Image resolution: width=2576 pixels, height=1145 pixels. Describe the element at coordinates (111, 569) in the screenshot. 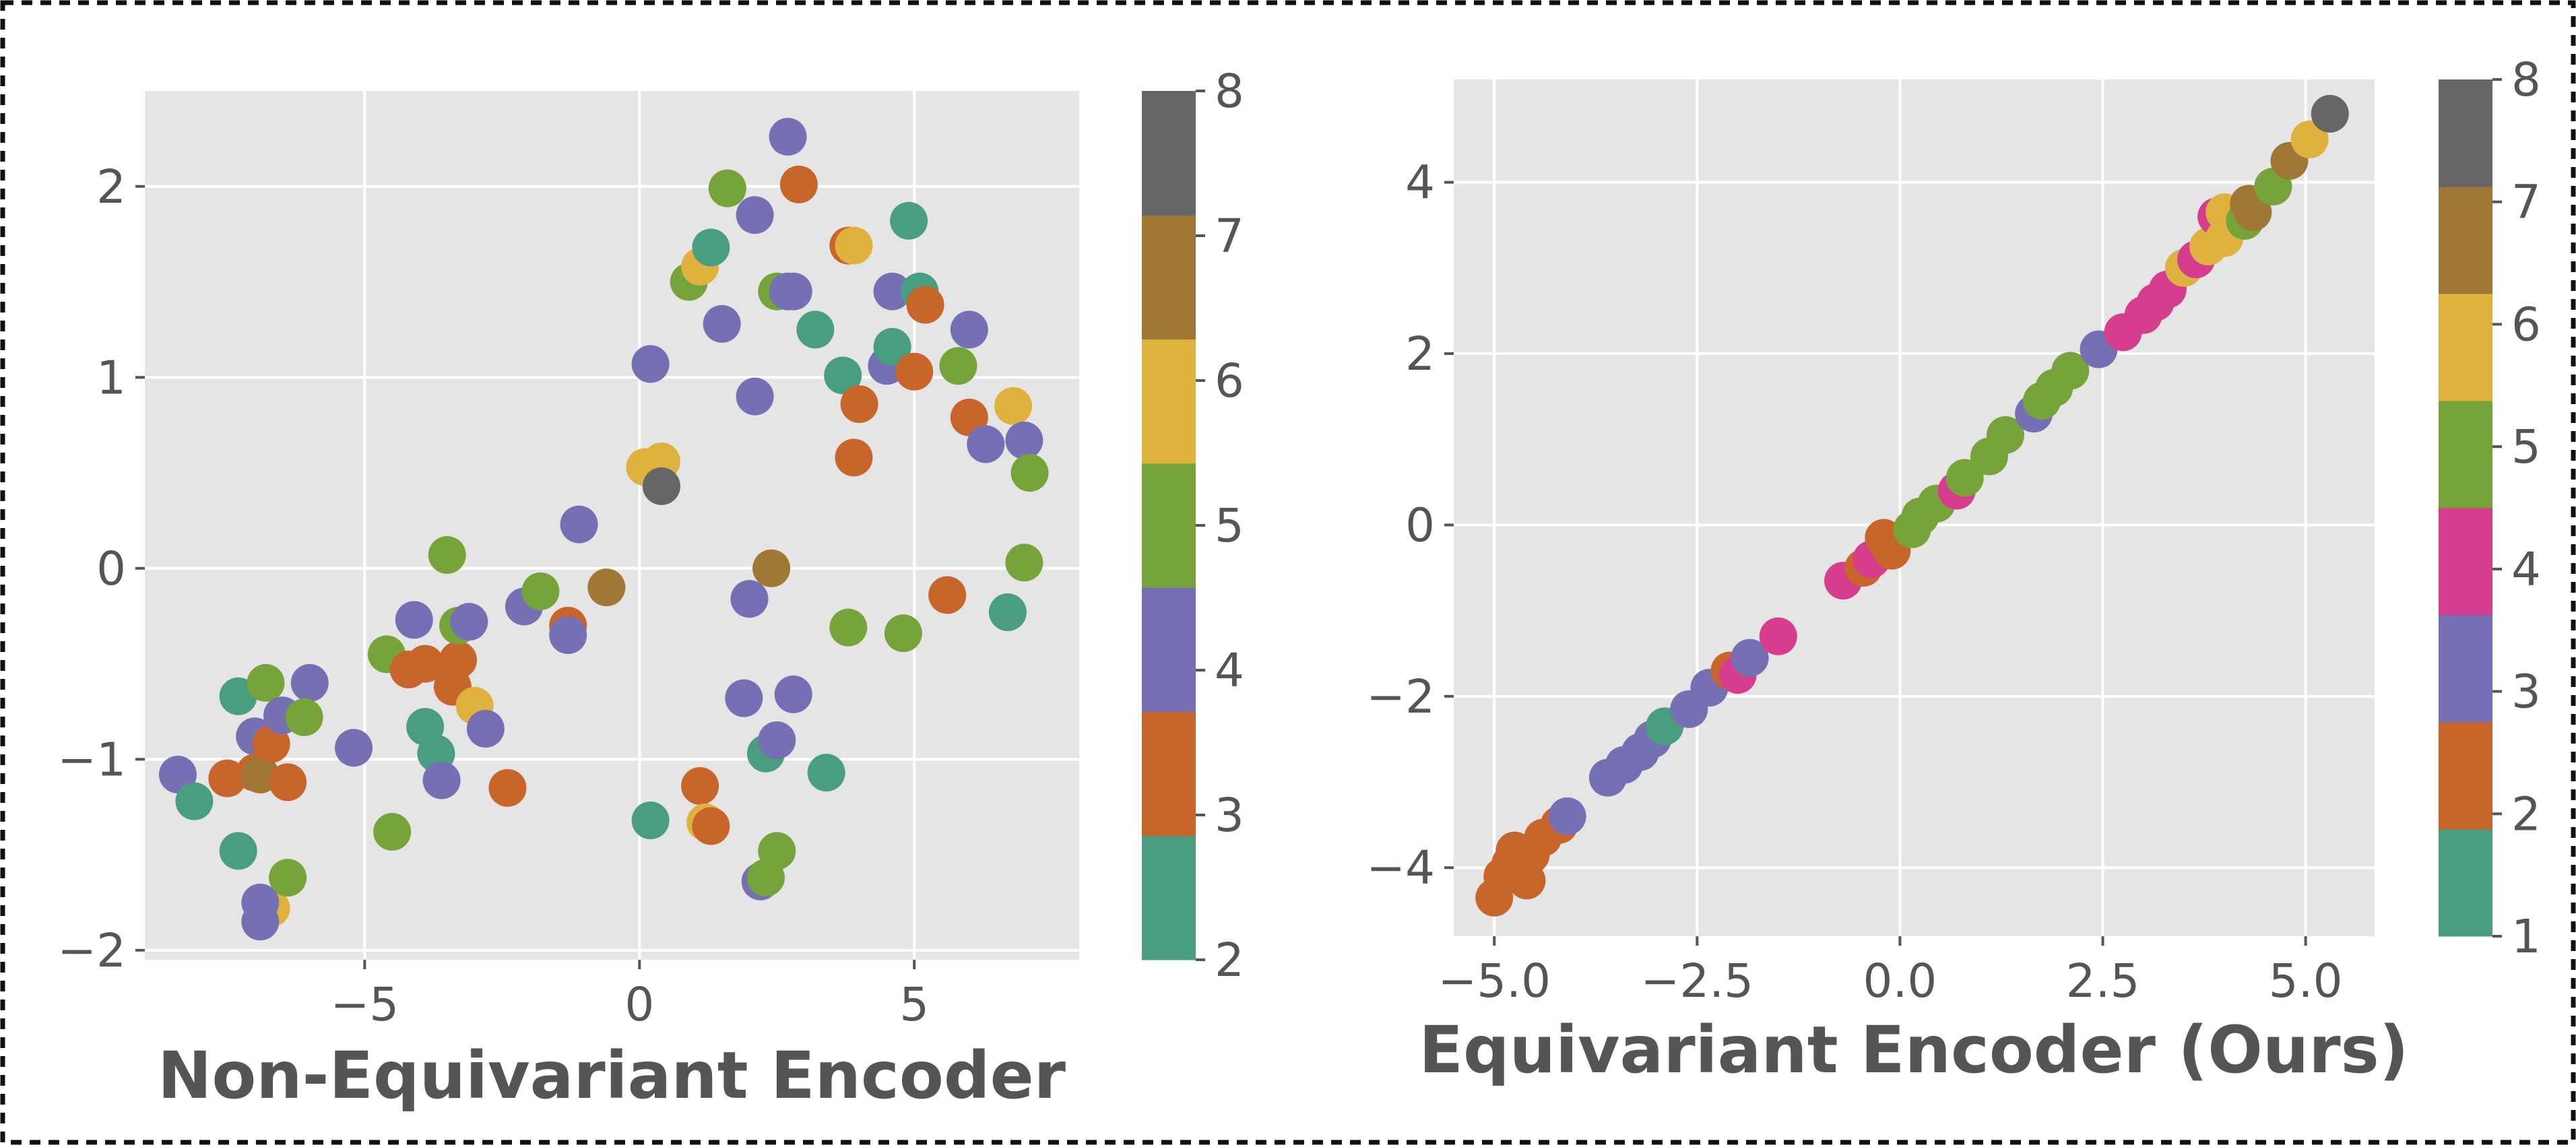

I see `left-y-tick-label: 0` at that location.